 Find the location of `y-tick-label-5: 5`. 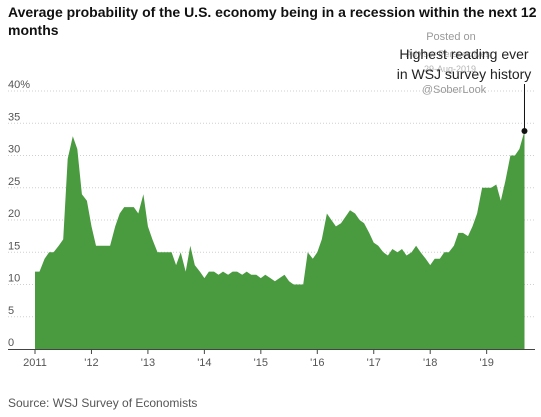

y-tick-label-5: 5 is located at coordinates (11, 311).